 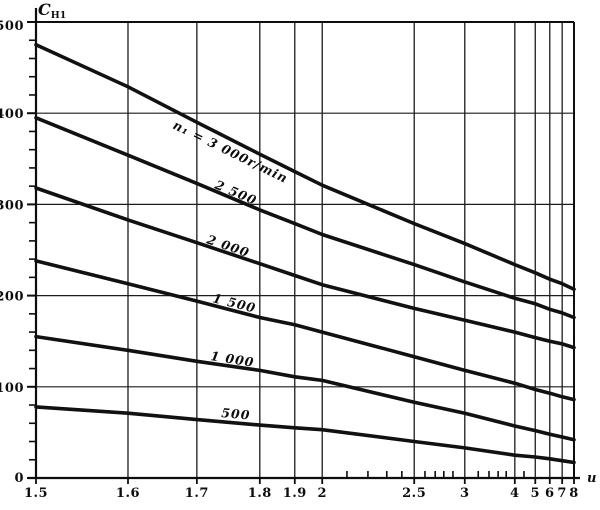 What do you see at coordinates (197, 493) in the screenshot?
I see `x-tick-label-1.7: 1.7` at bounding box center [197, 493].